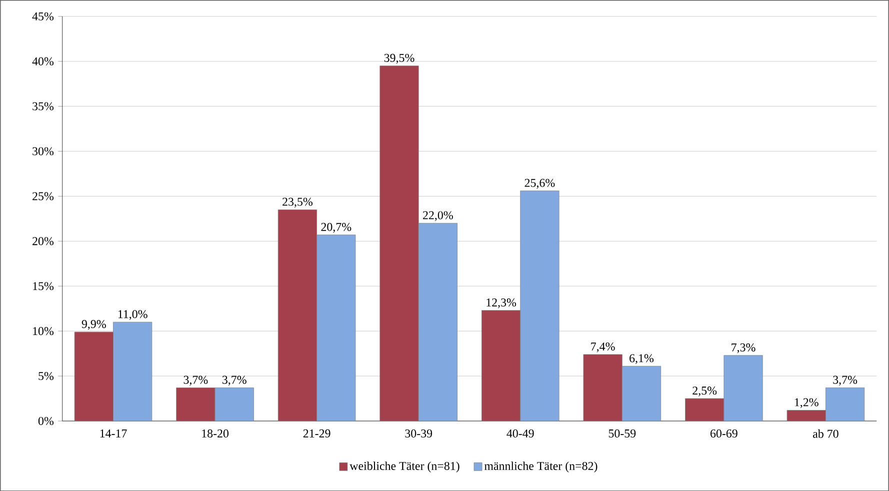 Image resolution: width=889 pixels, height=491 pixels. What do you see at coordinates (43, 241) in the screenshot?
I see `y-tick-label: 20%` at bounding box center [43, 241].